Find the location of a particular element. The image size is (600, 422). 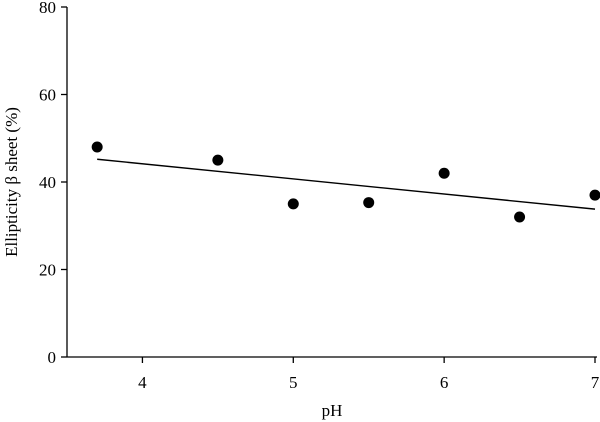

x-tick-label: 5 is located at coordinates (293, 382).